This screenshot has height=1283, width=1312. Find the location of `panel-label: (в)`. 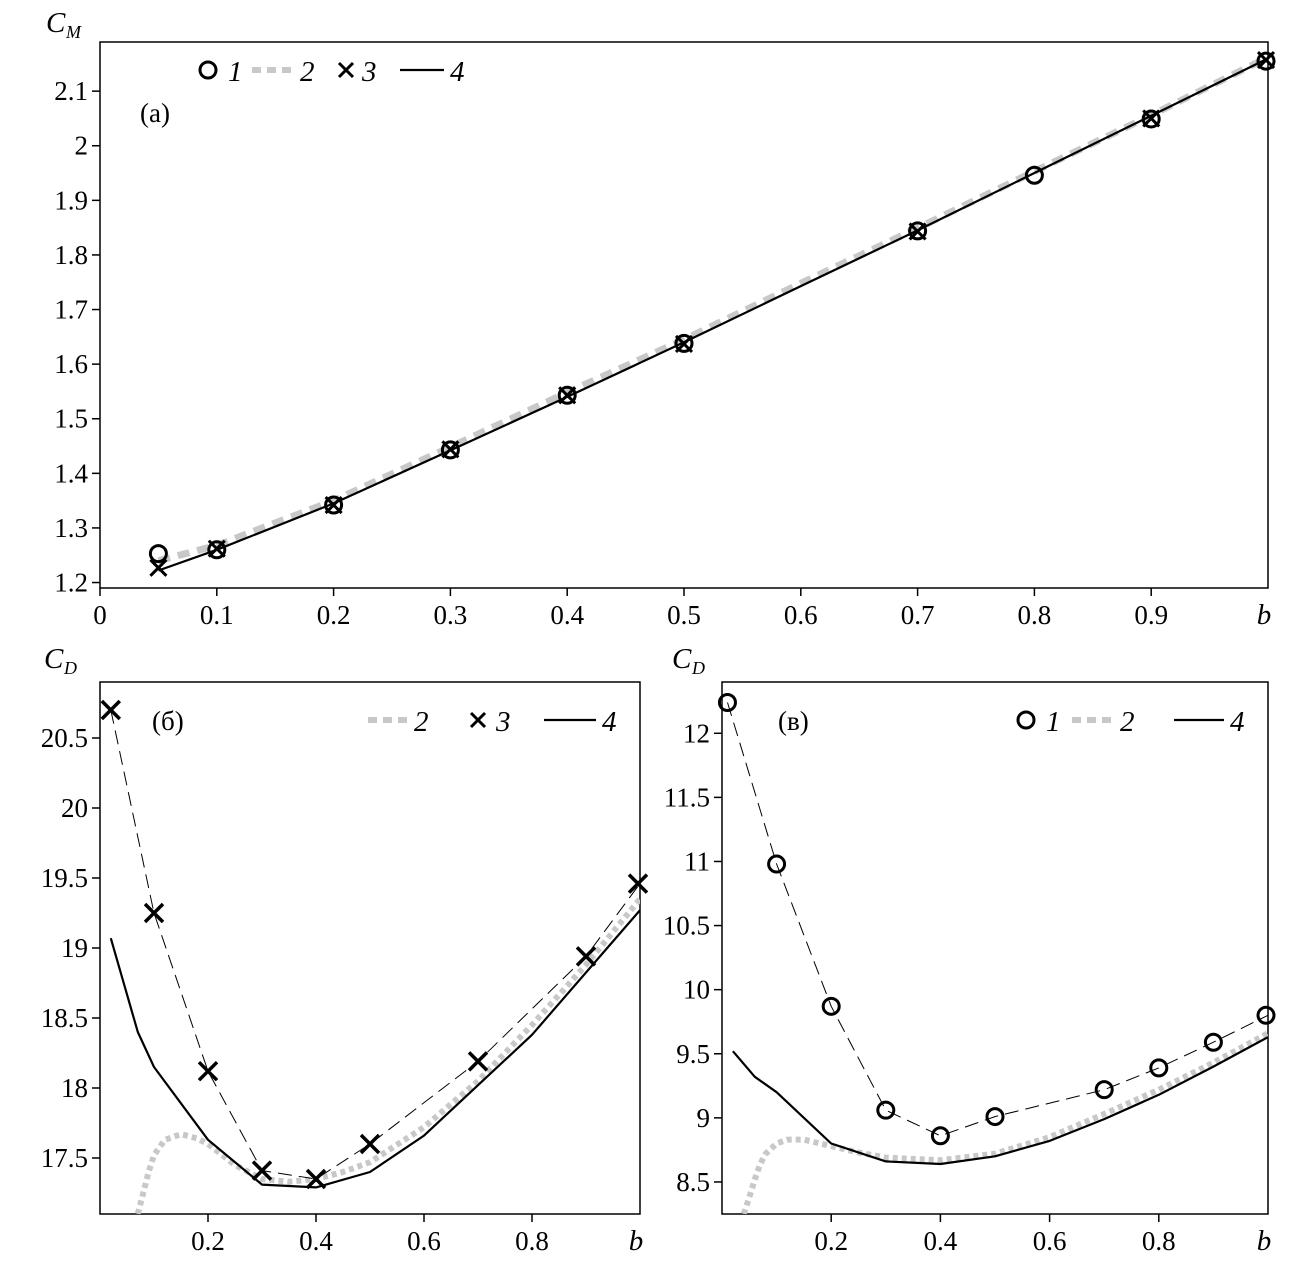

panel-label: (в) is located at coordinates (793, 721).